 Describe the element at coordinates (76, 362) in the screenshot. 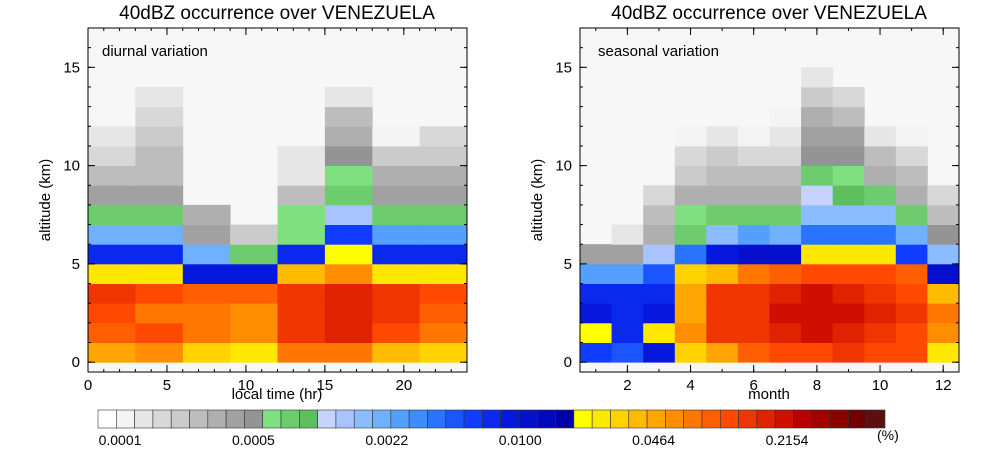

I see `y-tick-label: 0` at that location.